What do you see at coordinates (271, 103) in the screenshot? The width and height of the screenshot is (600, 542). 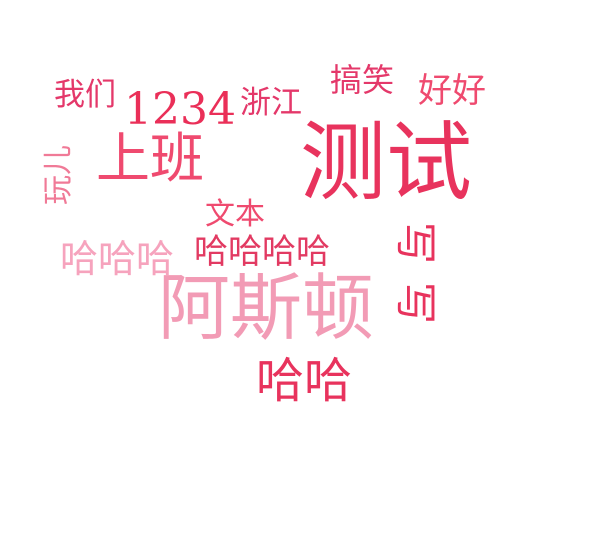 I see `word-zhejiang: 浙江` at bounding box center [271, 103].